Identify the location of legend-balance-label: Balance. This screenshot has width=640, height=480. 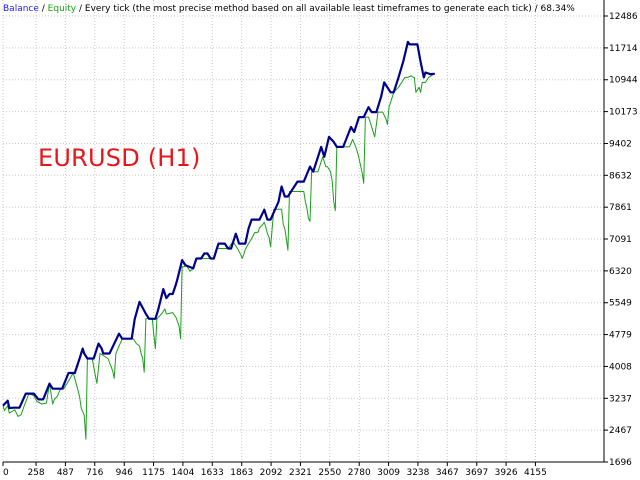
(21, 9).